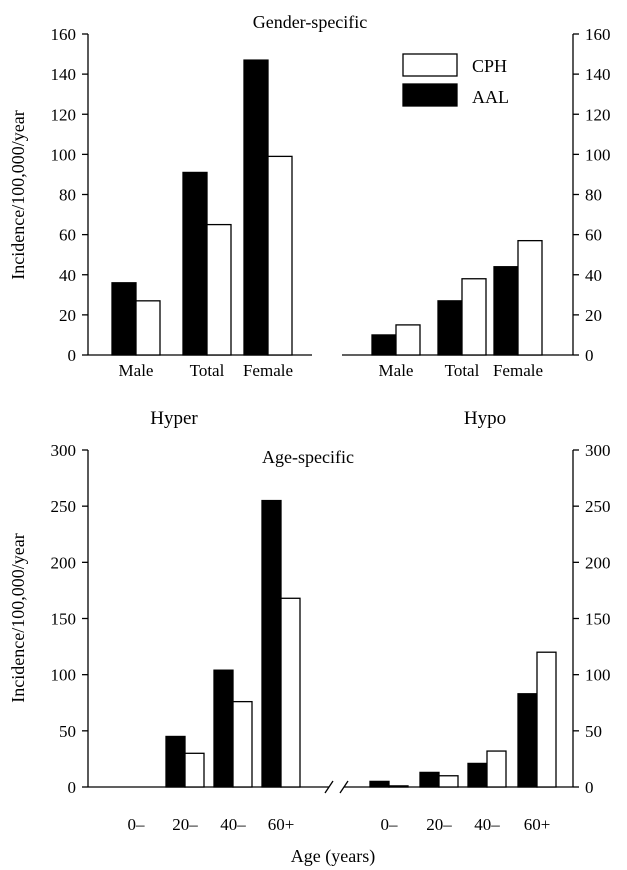 This screenshot has height=870, width=627. Describe the element at coordinates (598, 34) in the screenshot. I see `gender-right-y-tick-label: 160` at that location.